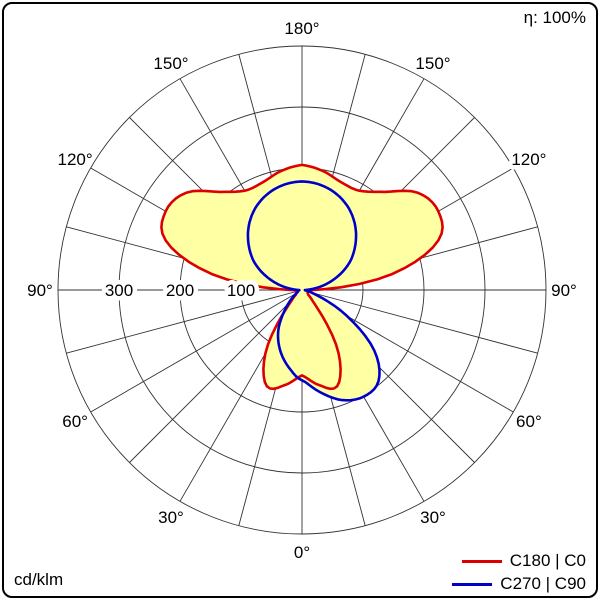  What do you see at coordinates (39, 579) in the screenshot?
I see `unit-label: cd/klm` at bounding box center [39, 579].